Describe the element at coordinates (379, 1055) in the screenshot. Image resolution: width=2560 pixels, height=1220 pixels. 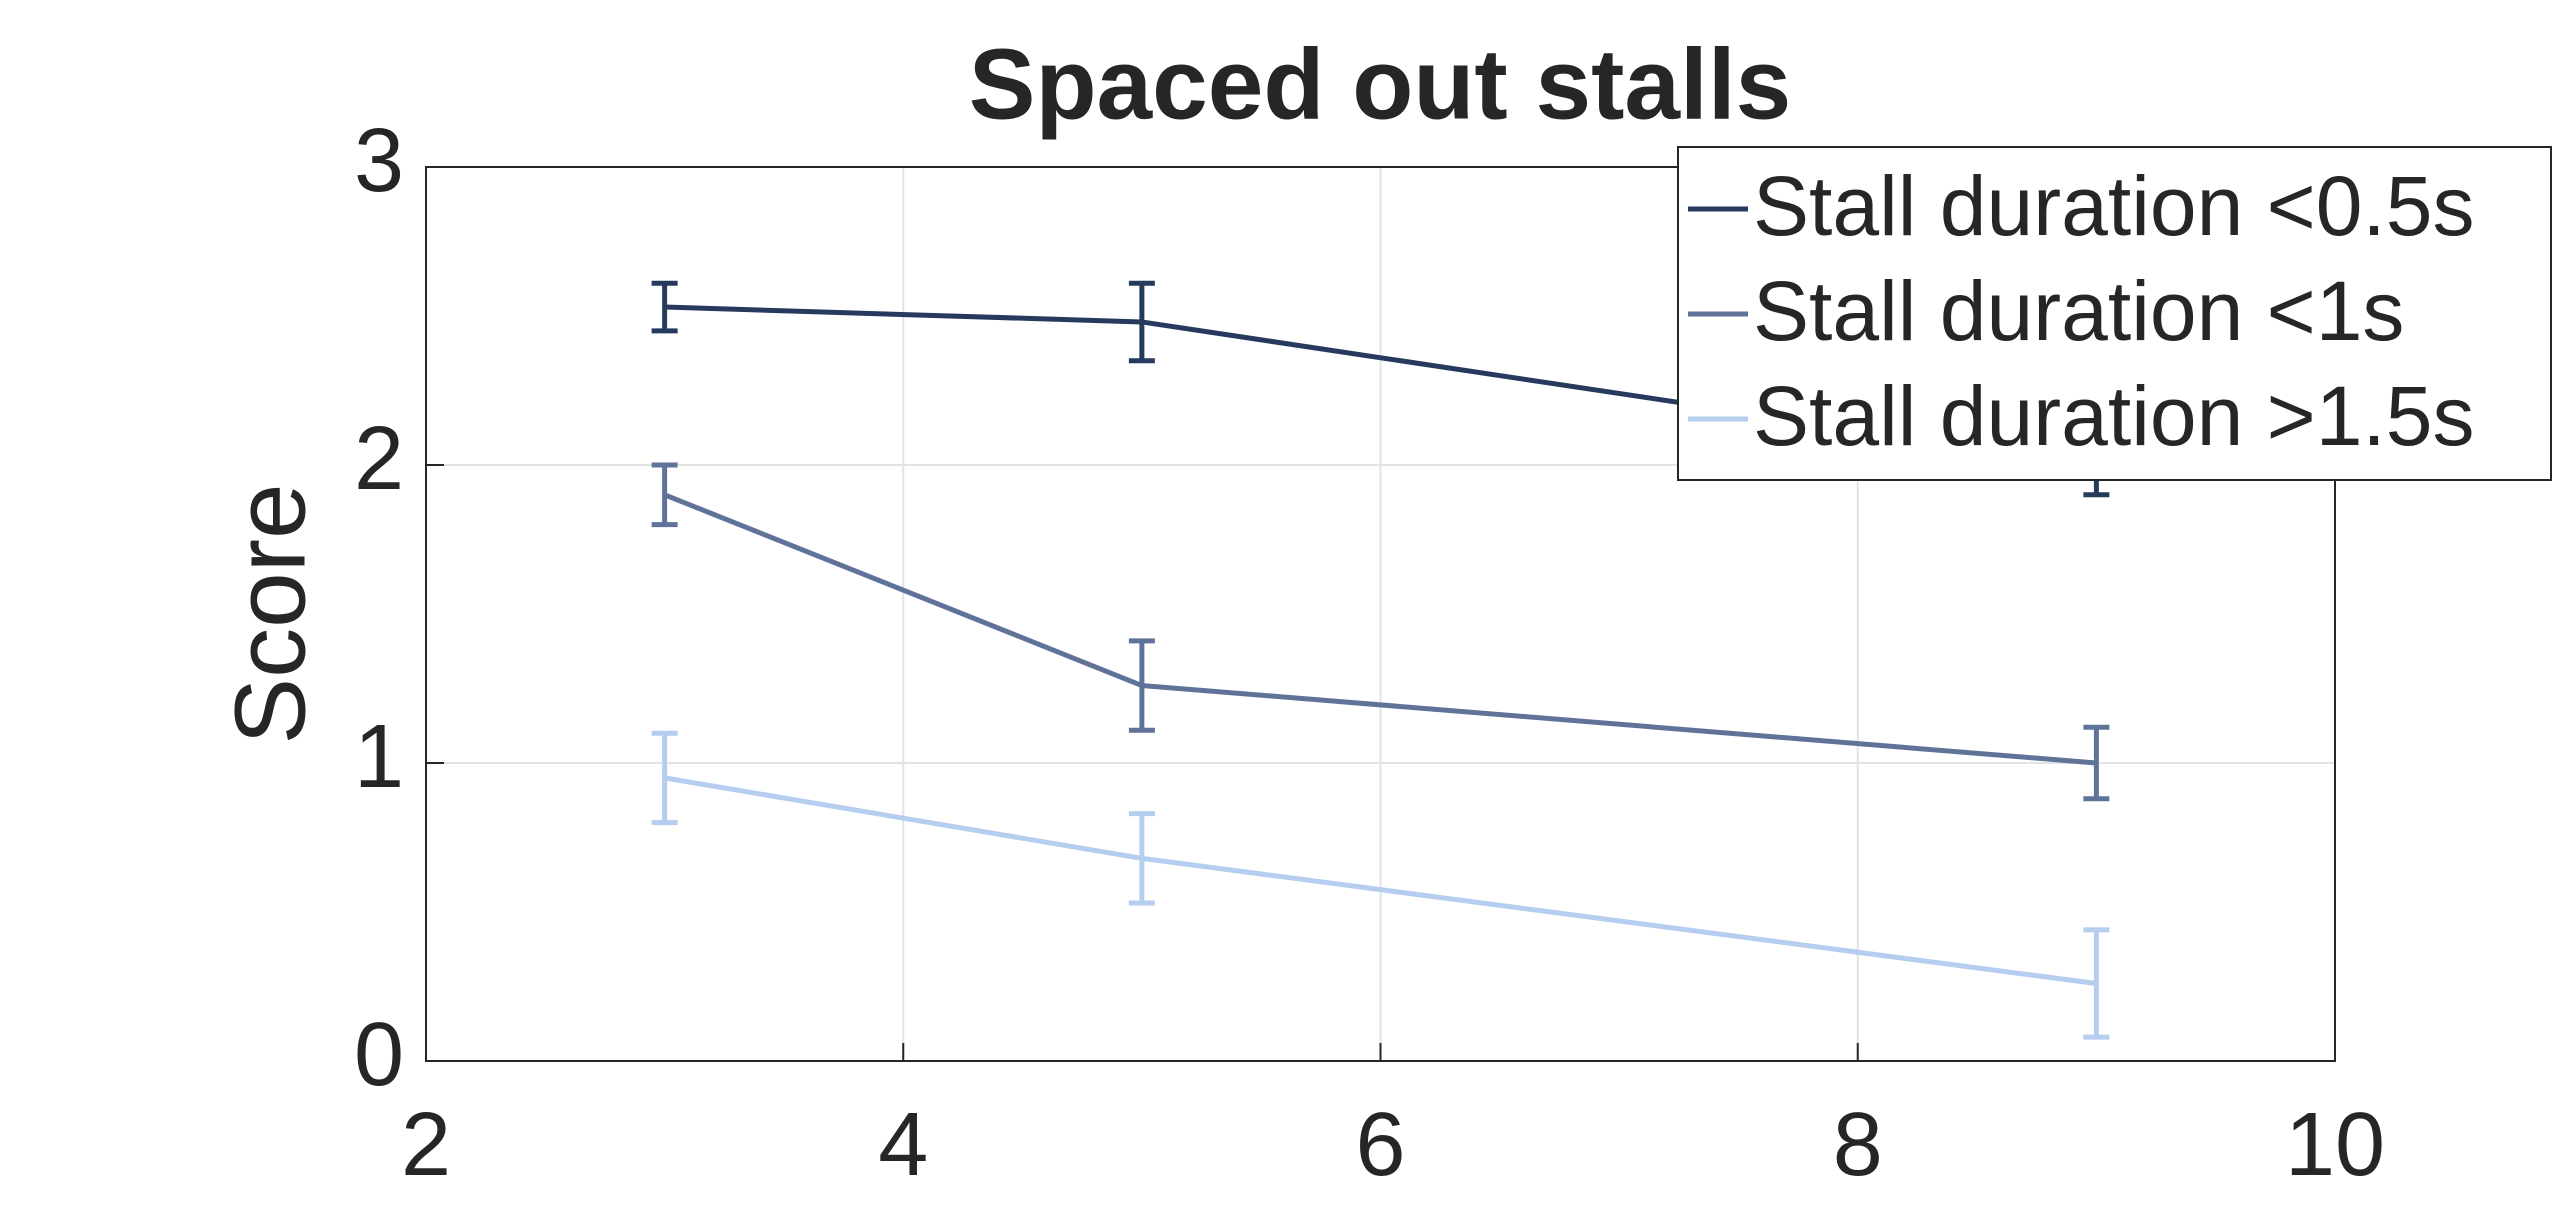
I see `y-tick-label: 0` at that location.